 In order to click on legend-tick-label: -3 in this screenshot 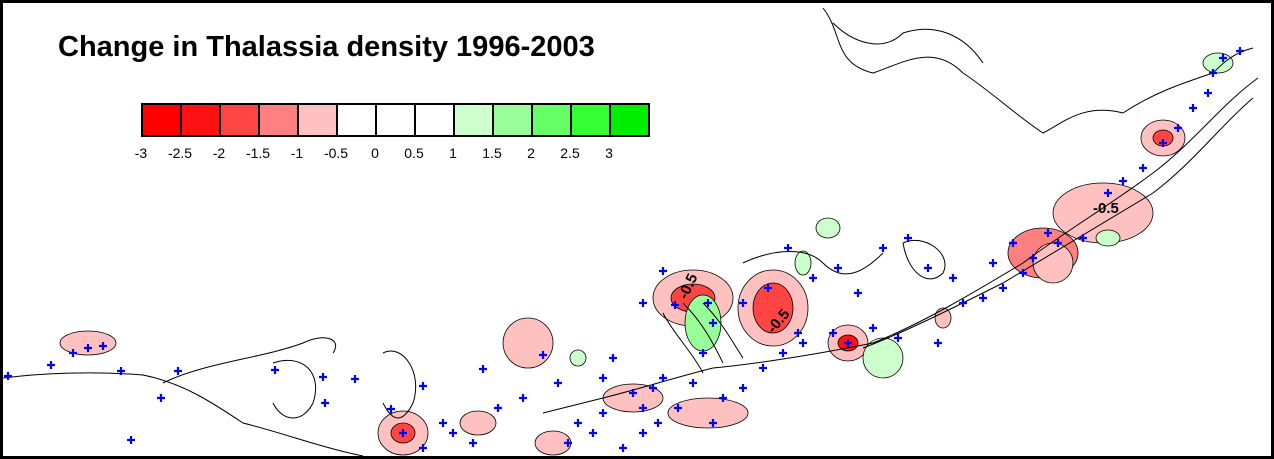, I will do `click(141, 153)`.